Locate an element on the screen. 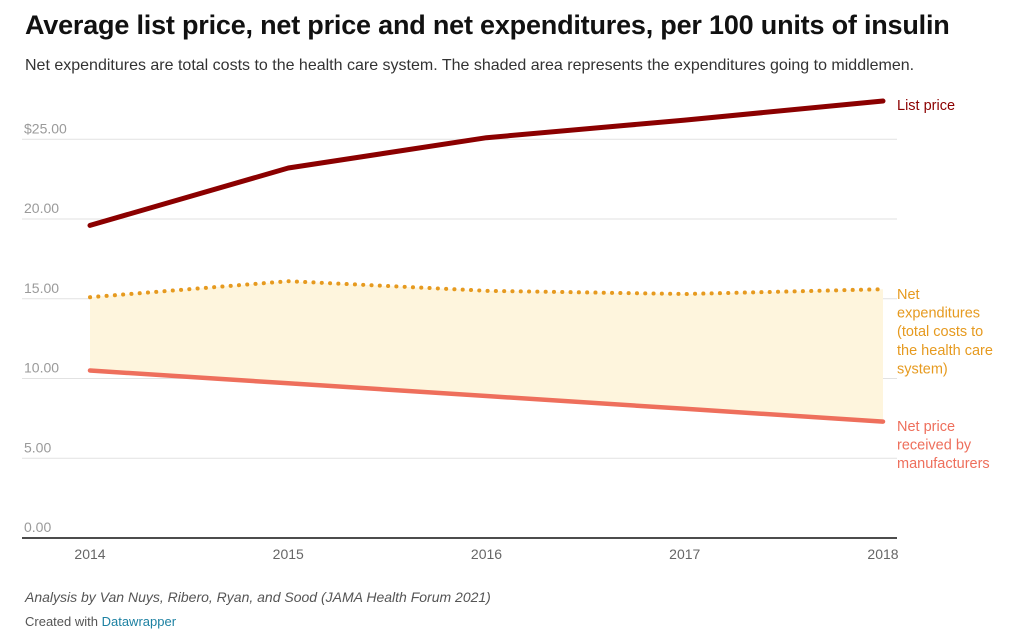 Image resolution: width=1022 pixels, height=640 pixels. x-tick-label: 2018 is located at coordinates (882, 554).